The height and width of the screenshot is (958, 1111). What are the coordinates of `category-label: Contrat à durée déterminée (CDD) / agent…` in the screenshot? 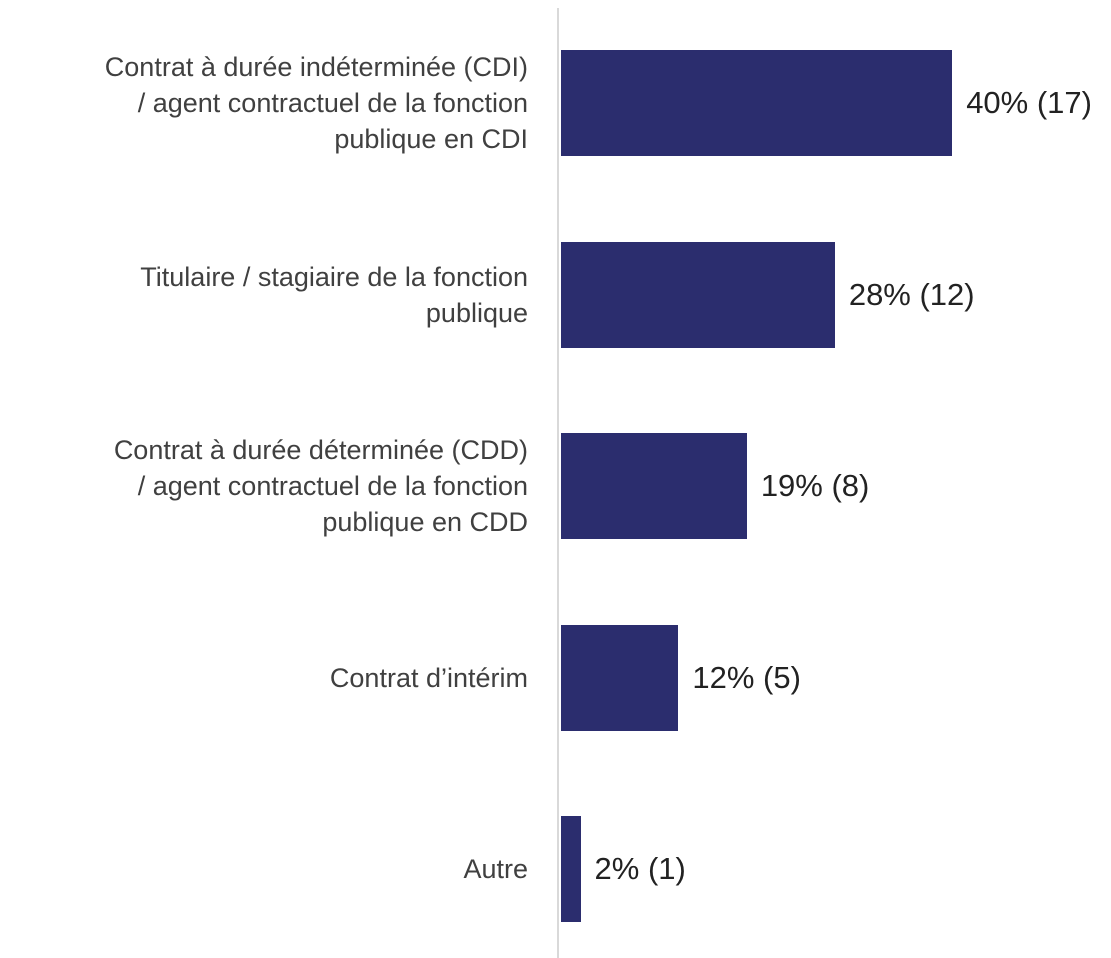 It's located at (320, 486).